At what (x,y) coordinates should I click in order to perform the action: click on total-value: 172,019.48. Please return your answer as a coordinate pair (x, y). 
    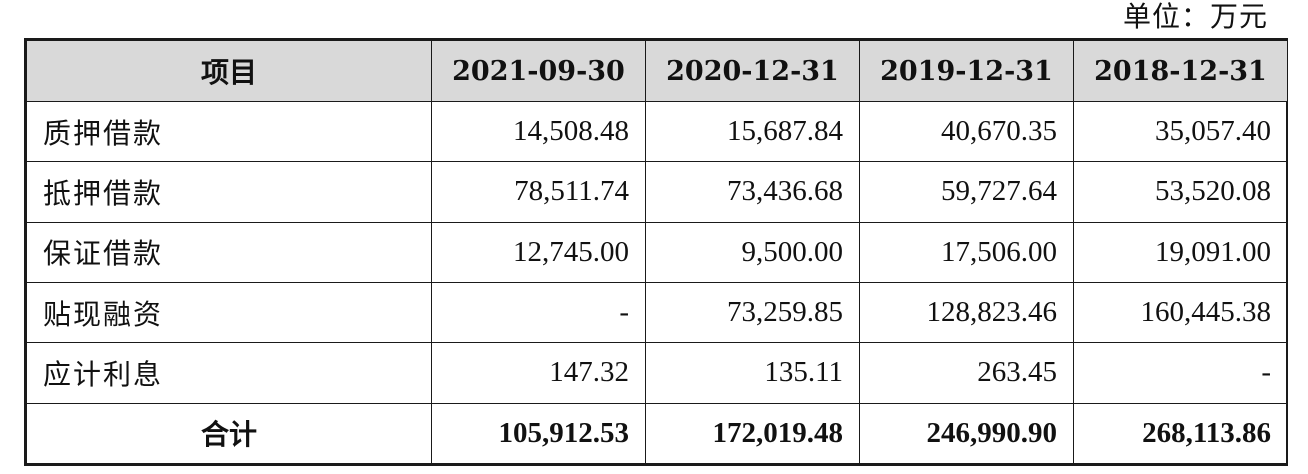
    Looking at the image, I should click on (752, 433).